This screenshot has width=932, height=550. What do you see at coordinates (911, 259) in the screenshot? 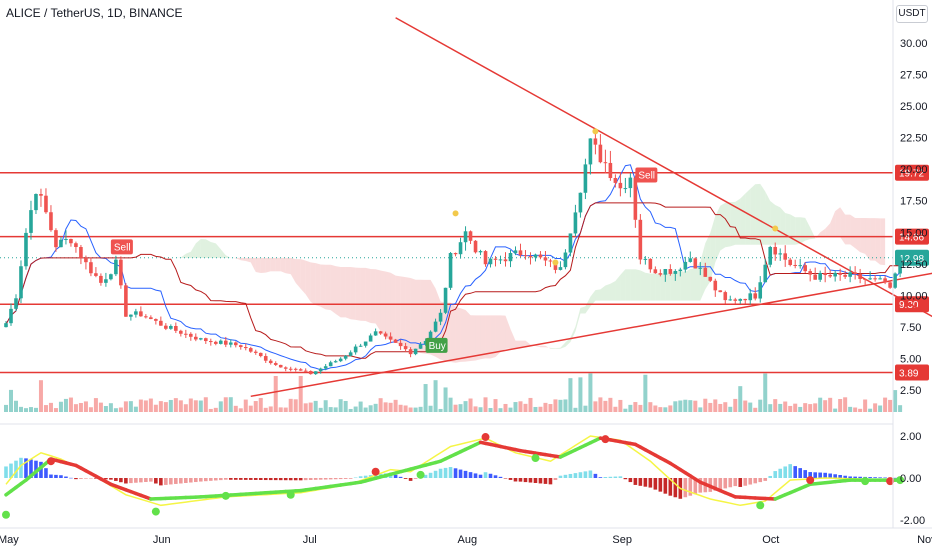
I see `last-price-label: 12.98` at bounding box center [911, 259].